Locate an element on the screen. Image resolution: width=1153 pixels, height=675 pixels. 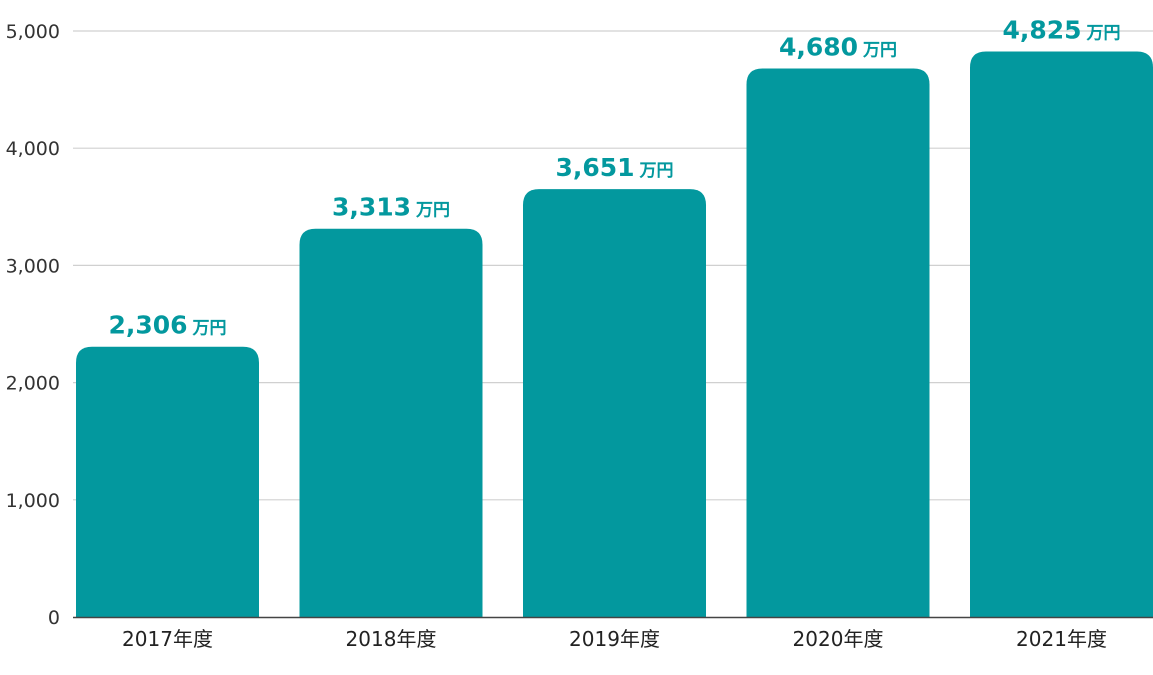
data-label: 3,651 万円 is located at coordinates (614, 167).